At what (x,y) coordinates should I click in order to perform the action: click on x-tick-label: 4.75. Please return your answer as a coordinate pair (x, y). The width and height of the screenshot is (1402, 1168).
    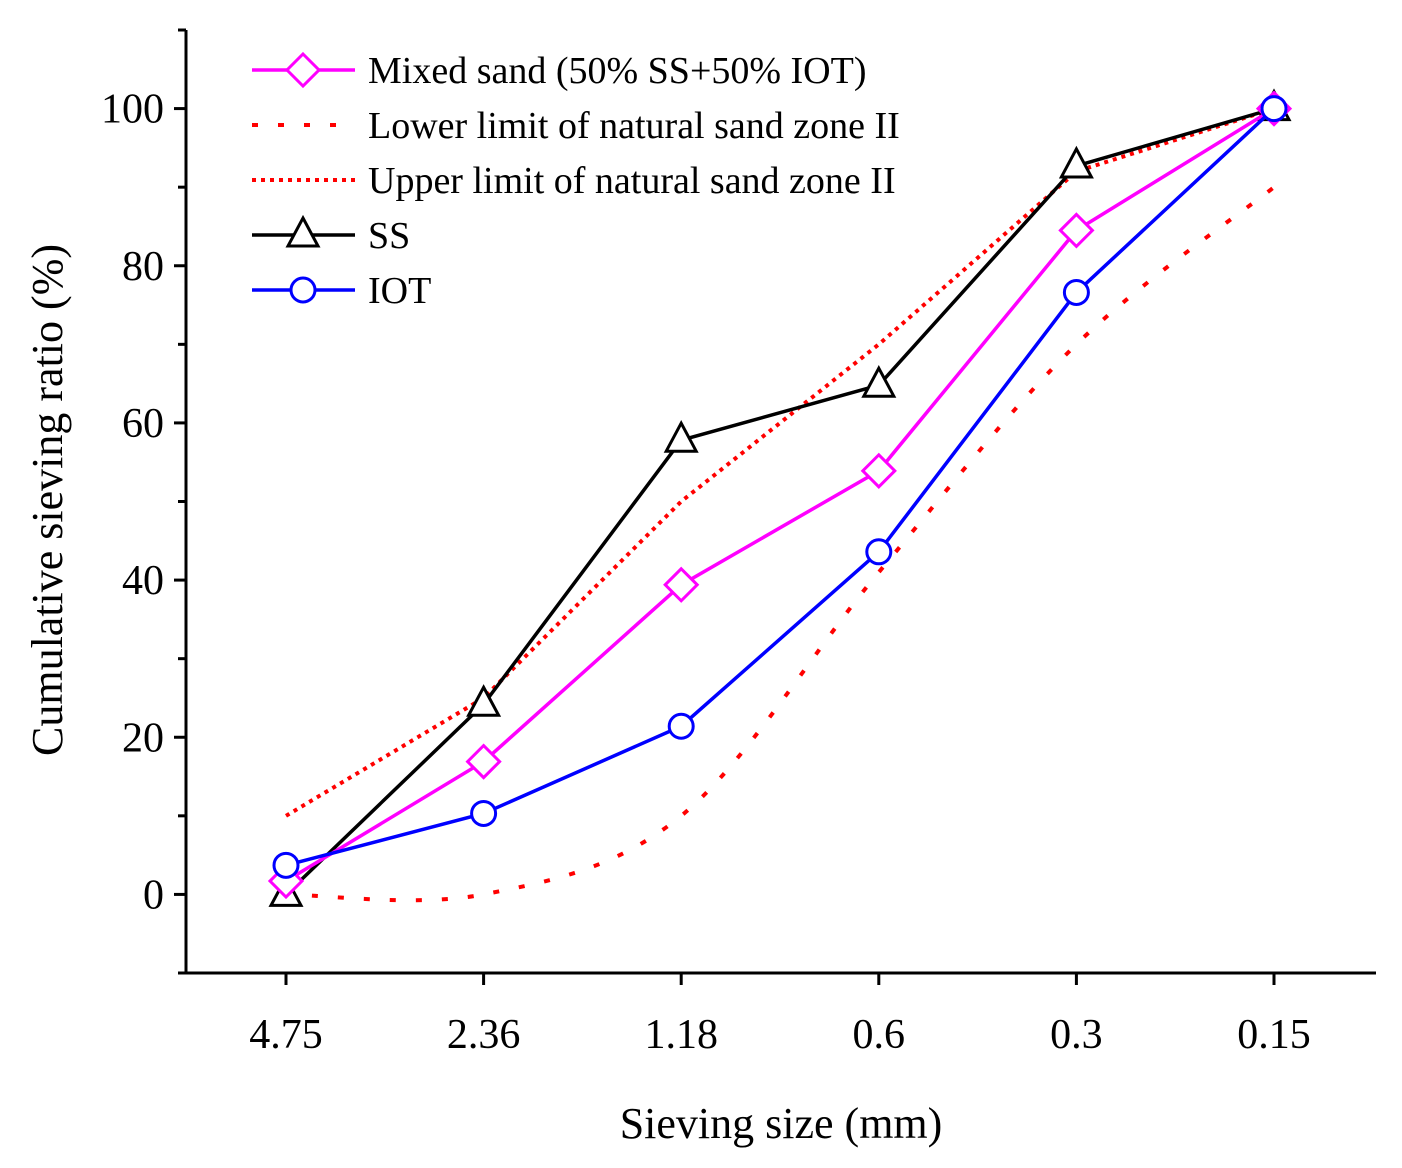
    Looking at the image, I should click on (286, 1035).